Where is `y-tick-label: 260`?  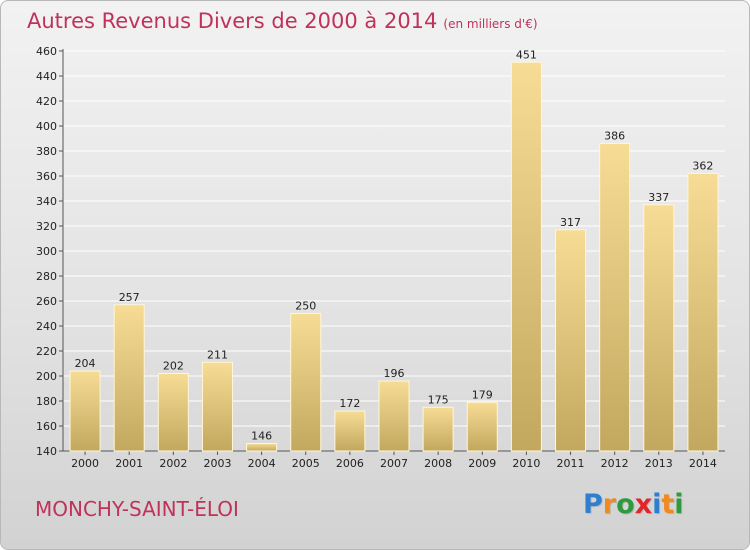
y-tick-label: 260 is located at coordinates (46, 301).